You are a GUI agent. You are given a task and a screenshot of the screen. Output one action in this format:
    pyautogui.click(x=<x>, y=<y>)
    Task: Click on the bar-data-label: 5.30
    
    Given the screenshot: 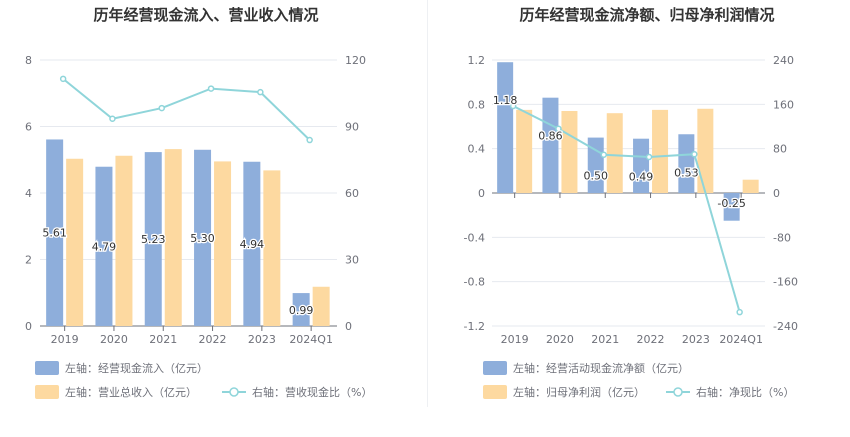 What is the action you would take?
    pyautogui.click(x=202, y=238)
    